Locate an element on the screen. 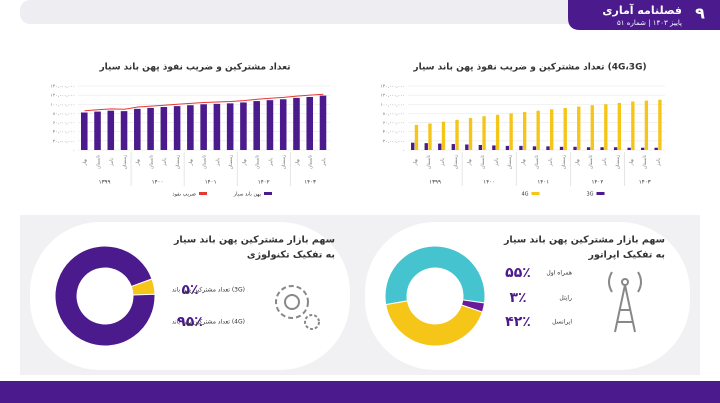 This screenshot has width=720, height=403. year-label: ۱۴۰۱ is located at coordinates (543, 183).